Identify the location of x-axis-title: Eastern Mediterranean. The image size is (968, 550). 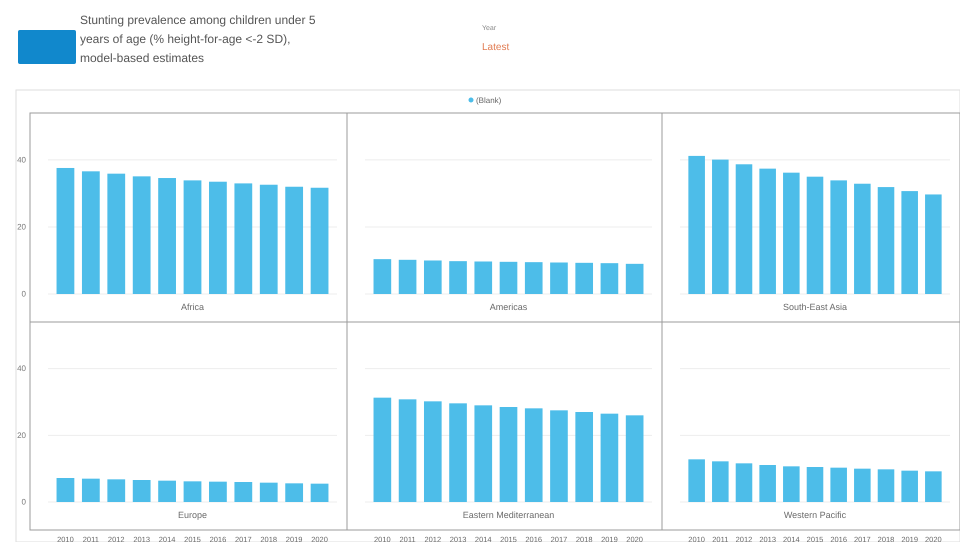
(508, 515).